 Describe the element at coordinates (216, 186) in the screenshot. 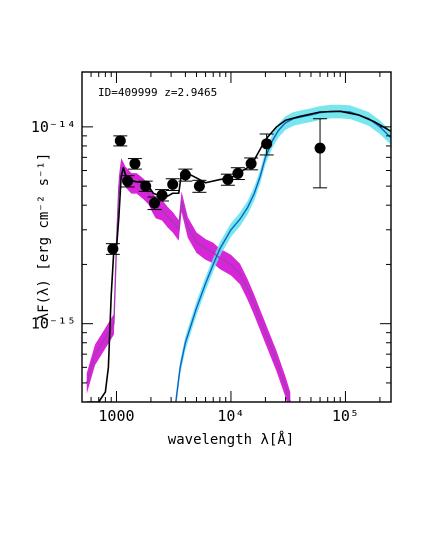

I see `observed-photometry` at that location.